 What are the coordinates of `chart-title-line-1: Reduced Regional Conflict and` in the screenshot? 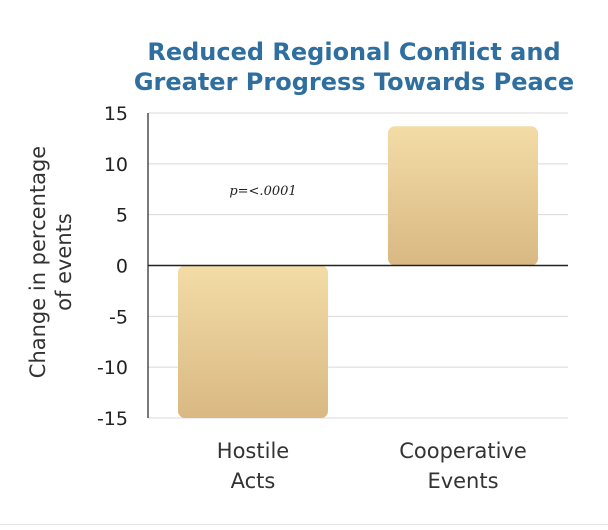 It's located at (353, 52).